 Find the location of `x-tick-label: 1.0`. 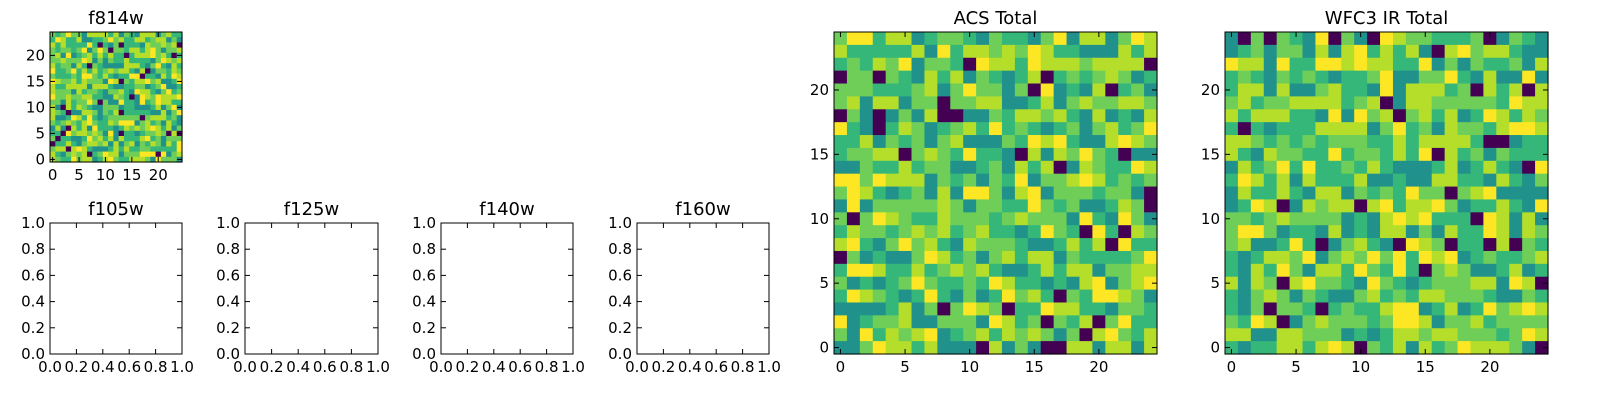

x-tick-label: 1.0 is located at coordinates (378, 367).